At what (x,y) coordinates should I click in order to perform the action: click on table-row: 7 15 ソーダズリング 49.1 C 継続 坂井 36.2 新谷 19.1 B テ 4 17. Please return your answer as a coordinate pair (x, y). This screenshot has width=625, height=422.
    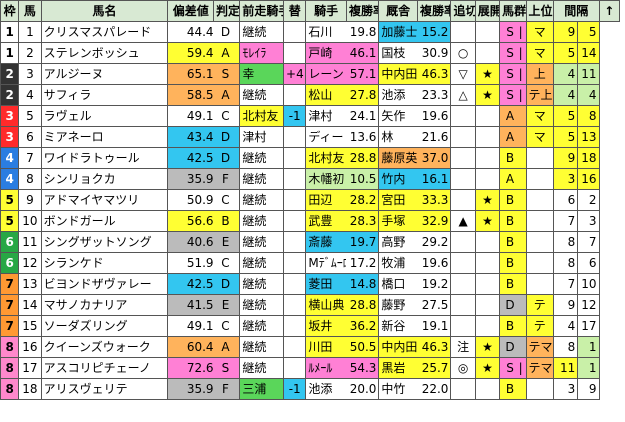
    Looking at the image, I should click on (310, 326).